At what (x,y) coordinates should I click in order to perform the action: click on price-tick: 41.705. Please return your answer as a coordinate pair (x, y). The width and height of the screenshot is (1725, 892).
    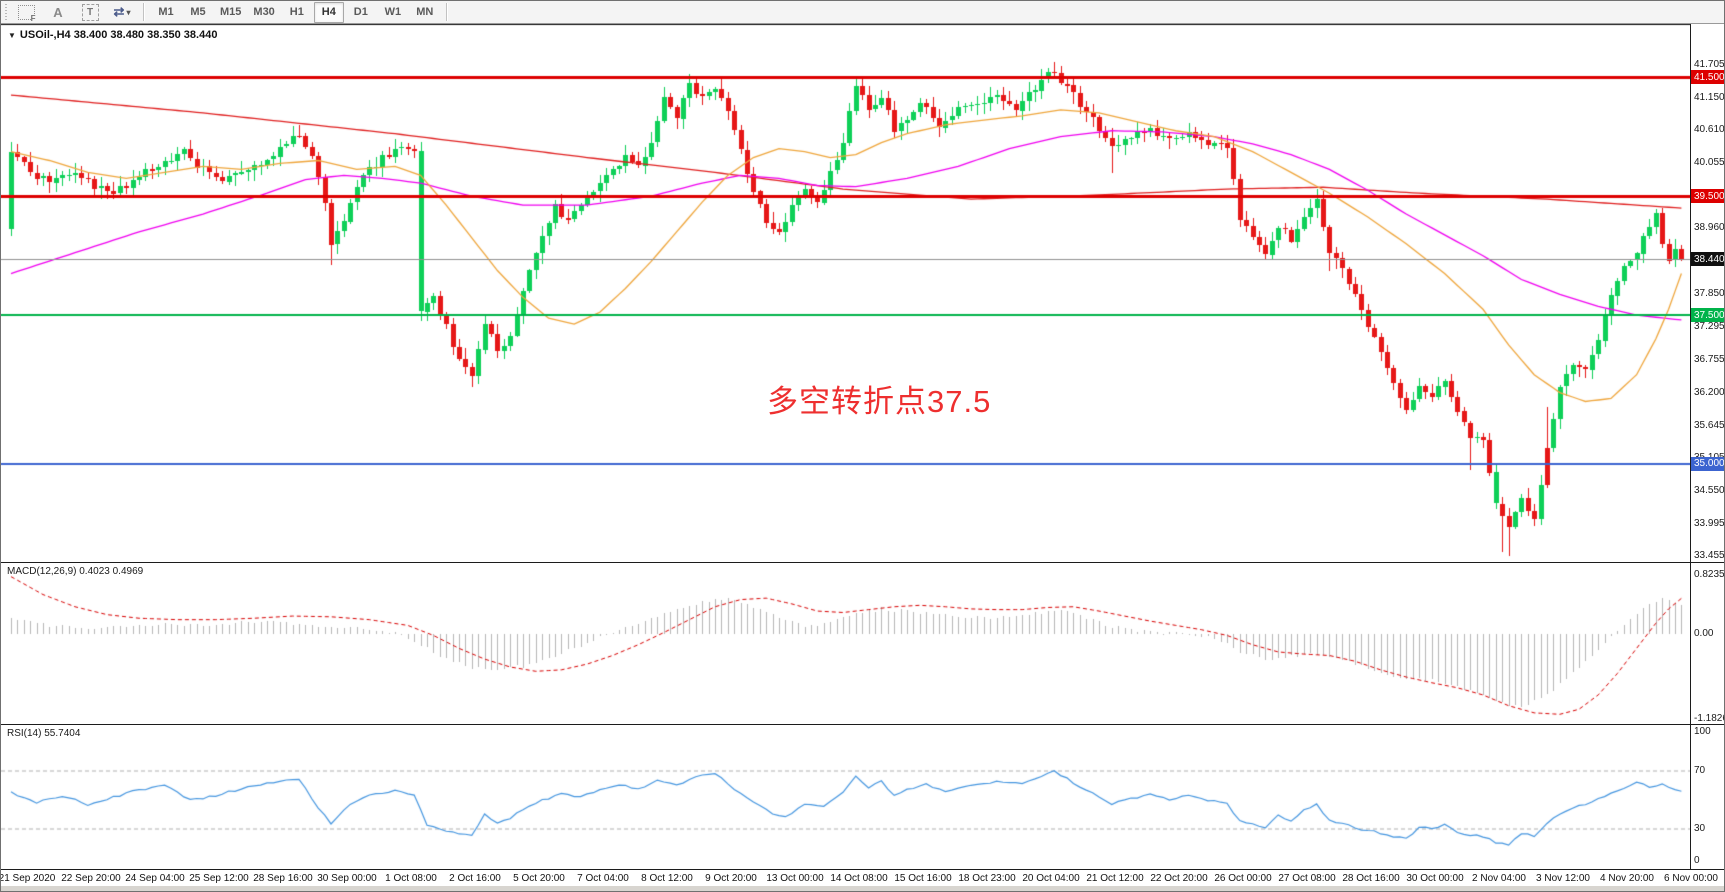
    Looking at the image, I should click on (1709, 64).